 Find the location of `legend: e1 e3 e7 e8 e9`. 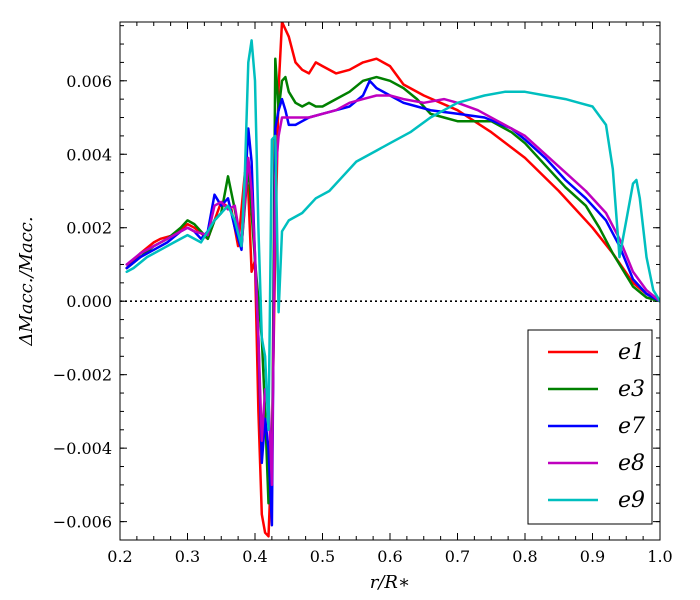

legend: e1 e3 e7 e8 e9 is located at coordinates (590, 427).